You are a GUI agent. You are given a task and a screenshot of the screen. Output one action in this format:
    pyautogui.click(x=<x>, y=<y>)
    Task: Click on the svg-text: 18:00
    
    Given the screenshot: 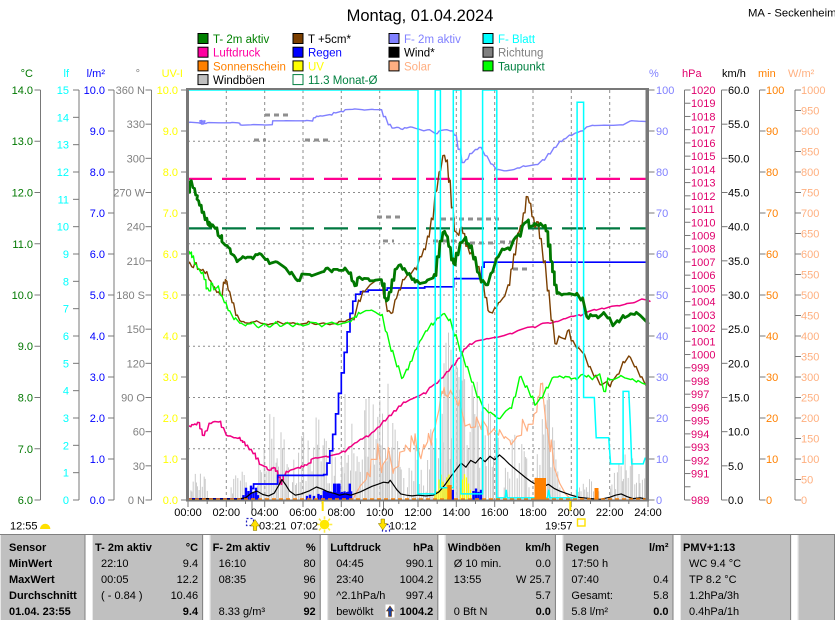 What is the action you would take?
    pyautogui.click(x=533, y=513)
    